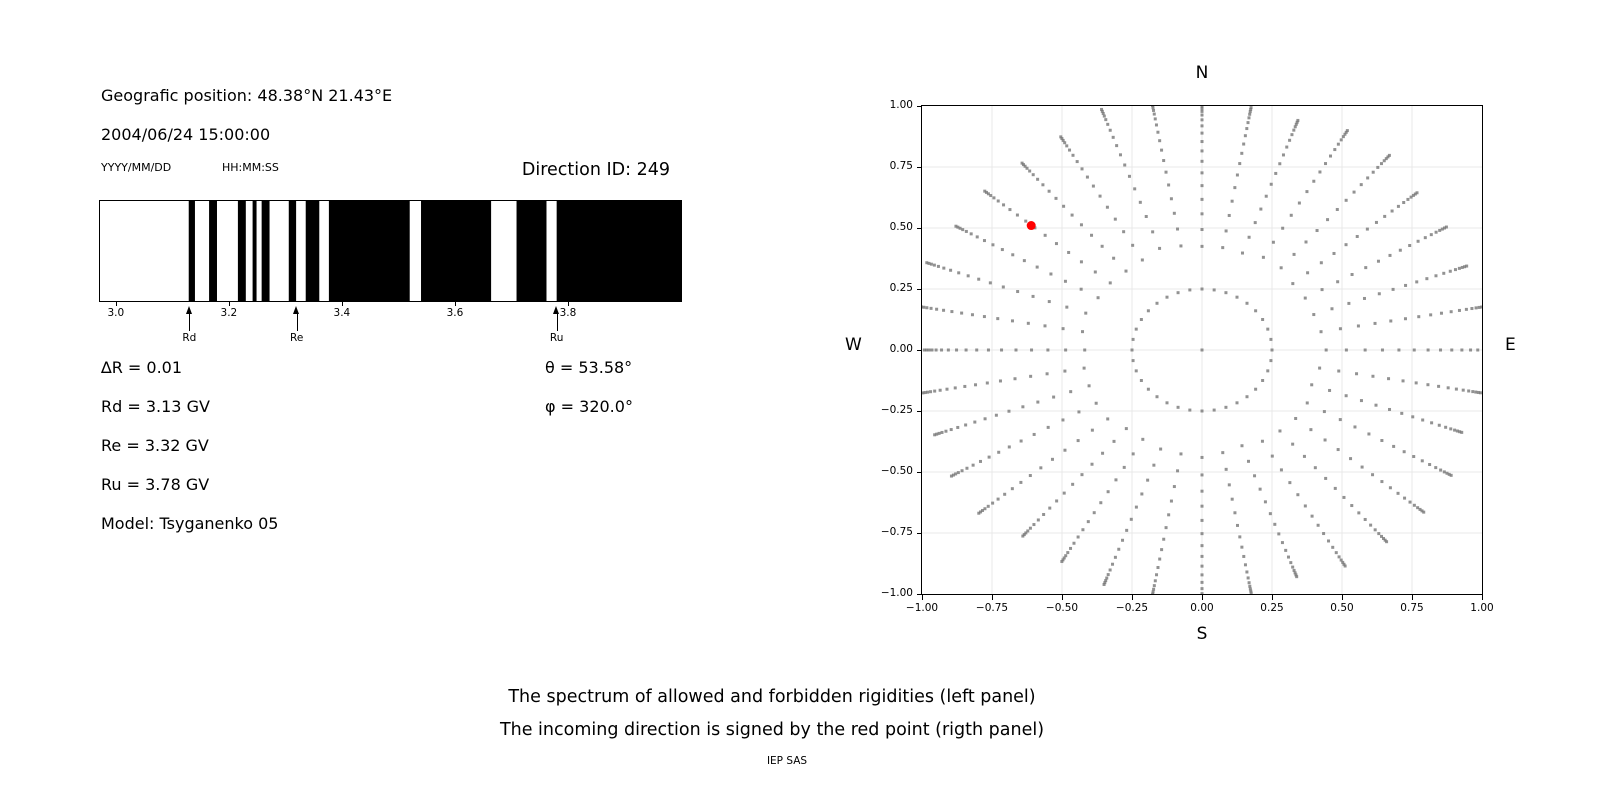 This screenshot has width=1600, height=800. Describe the element at coordinates (1202, 608) in the screenshot. I see `x-tick-label: 0.00` at that location.